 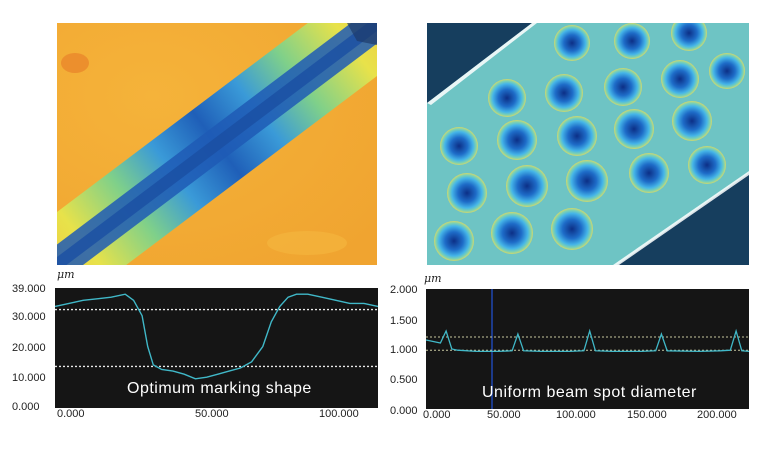 What do you see at coordinates (404, 411) in the screenshot?
I see `right-y-tick: 0.000` at bounding box center [404, 411].